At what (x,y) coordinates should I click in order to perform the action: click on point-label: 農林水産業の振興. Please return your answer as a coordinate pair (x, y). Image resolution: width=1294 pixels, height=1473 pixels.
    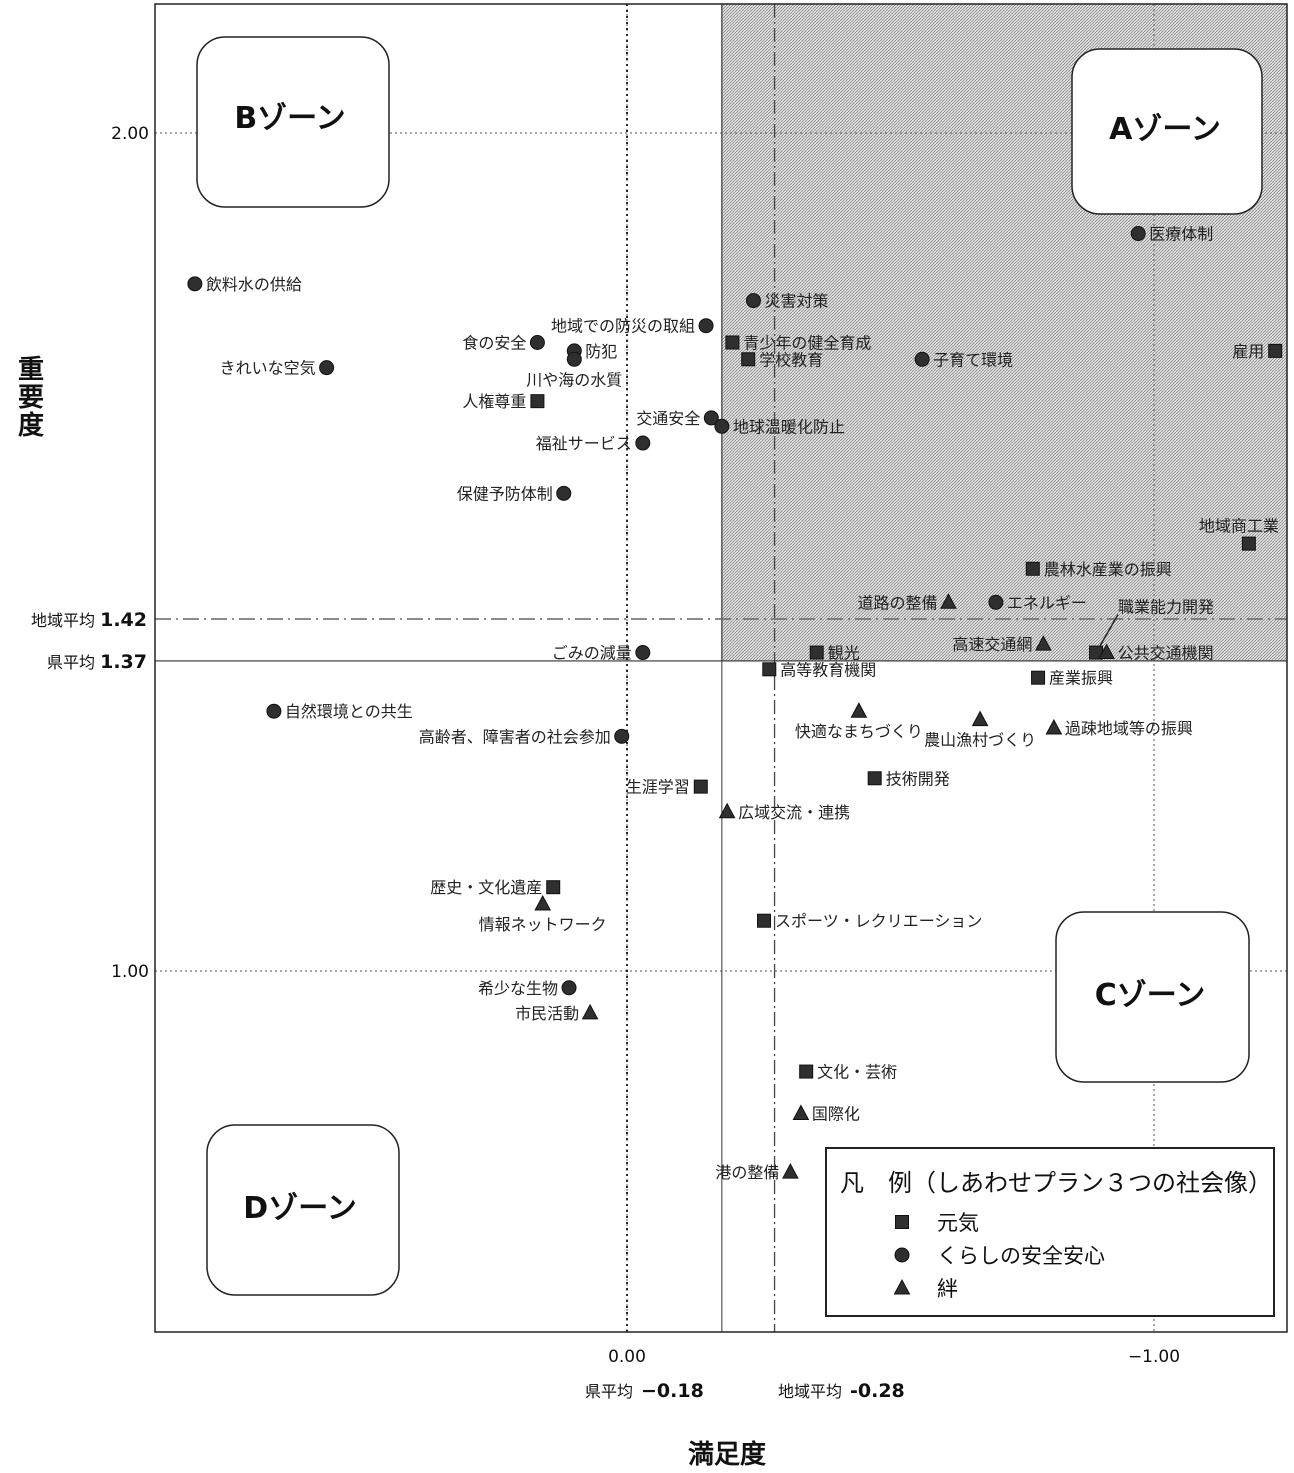
    Looking at the image, I should click on (1108, 569).